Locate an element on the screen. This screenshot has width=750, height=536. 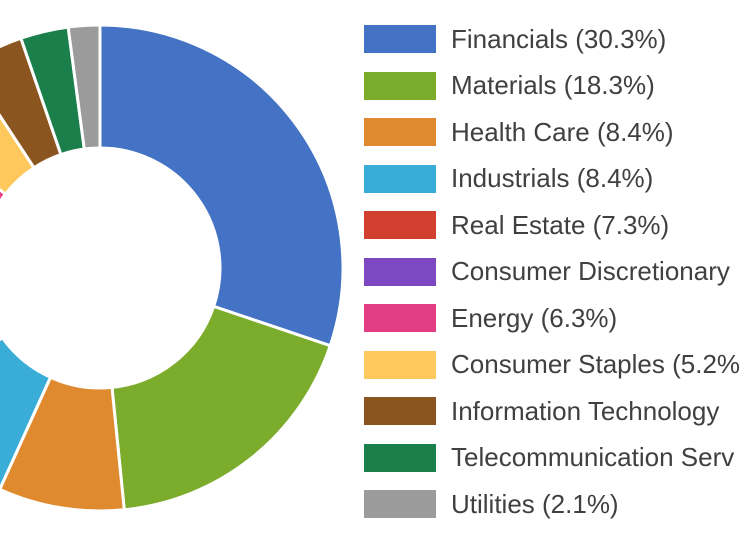
legend-label: Telecommunication Serv is located at coordinates (593, 457).